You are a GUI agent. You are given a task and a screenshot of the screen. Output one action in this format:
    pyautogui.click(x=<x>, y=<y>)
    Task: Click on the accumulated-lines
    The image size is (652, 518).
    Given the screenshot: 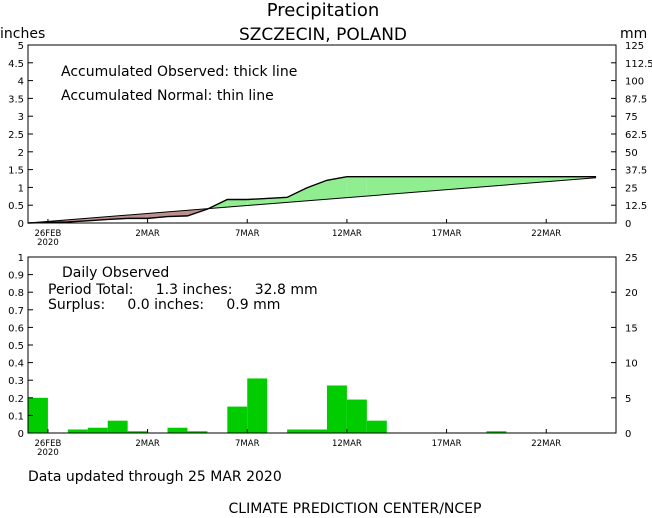 What is the action you would take?
    pyautogui.click(x=312, y=200)
    